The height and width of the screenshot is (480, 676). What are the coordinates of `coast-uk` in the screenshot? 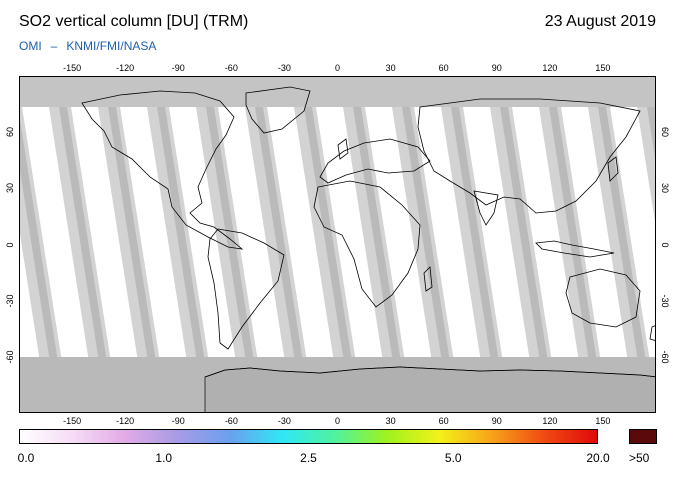 It's located at (343, 149).